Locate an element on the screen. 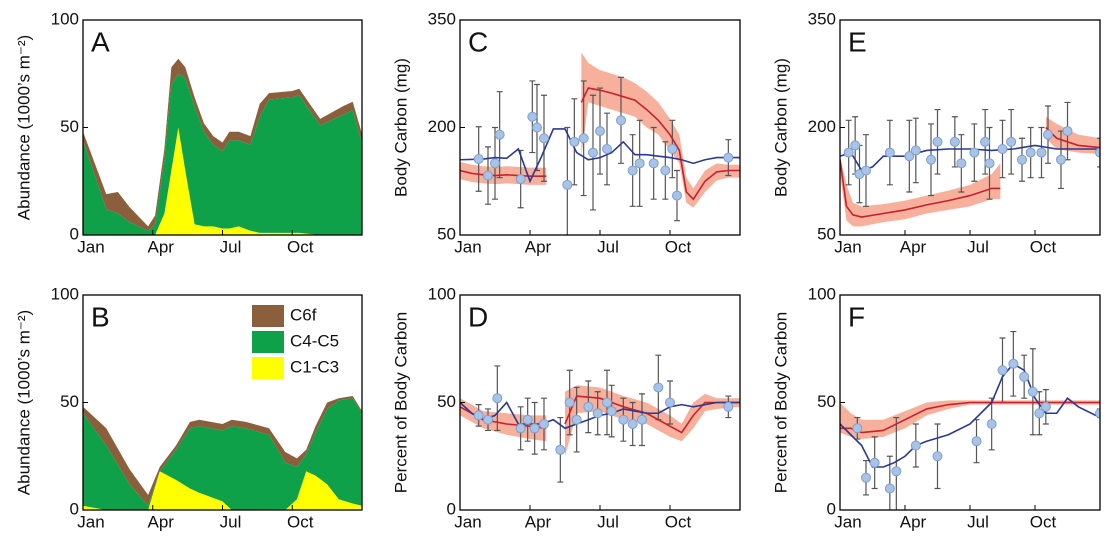  line is located at coordinates (600, 144).